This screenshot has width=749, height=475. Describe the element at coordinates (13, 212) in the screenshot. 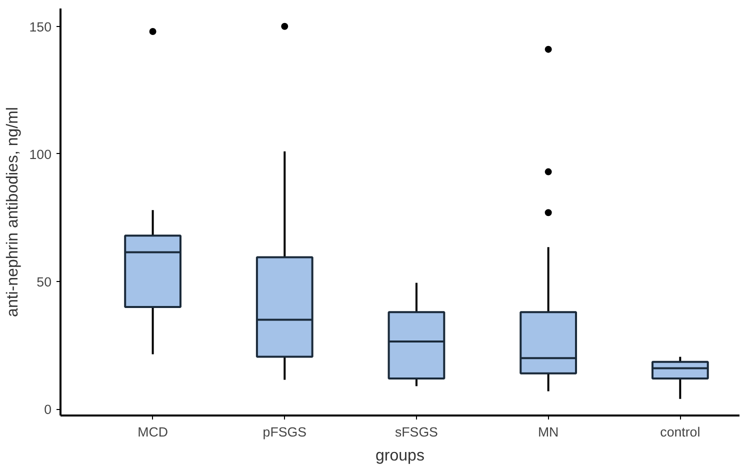

I see `y-axis-title: anti-nephrin antibodies, ng/ml` at that location.